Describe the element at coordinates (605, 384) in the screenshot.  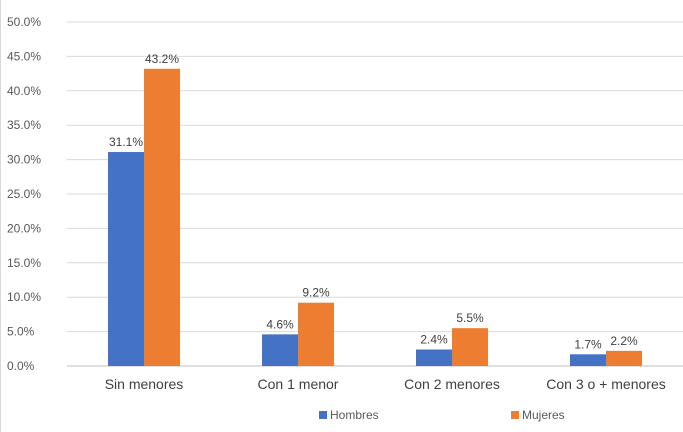
I see `x-category-label: Con 3 o + menores` at that location.